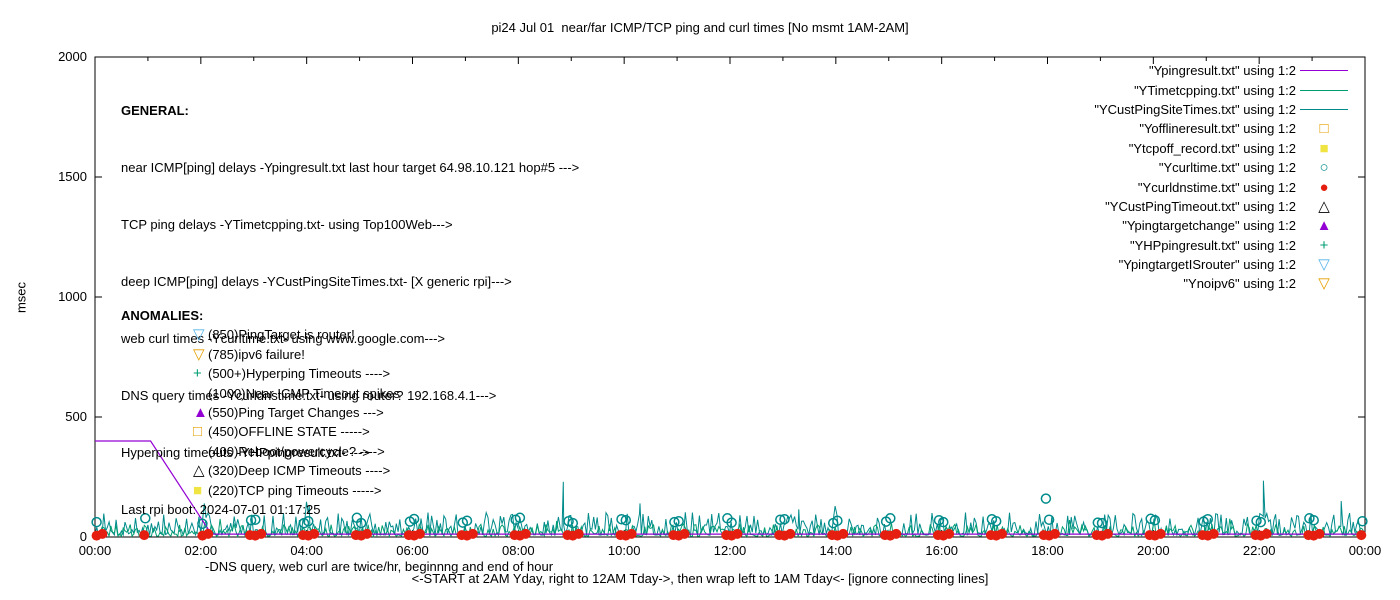 This screenshot has height=600, width=1400. Describe the element at coordinates (836, 550) in the screenshot. I see `x-tick-label: 14:00` at that location.